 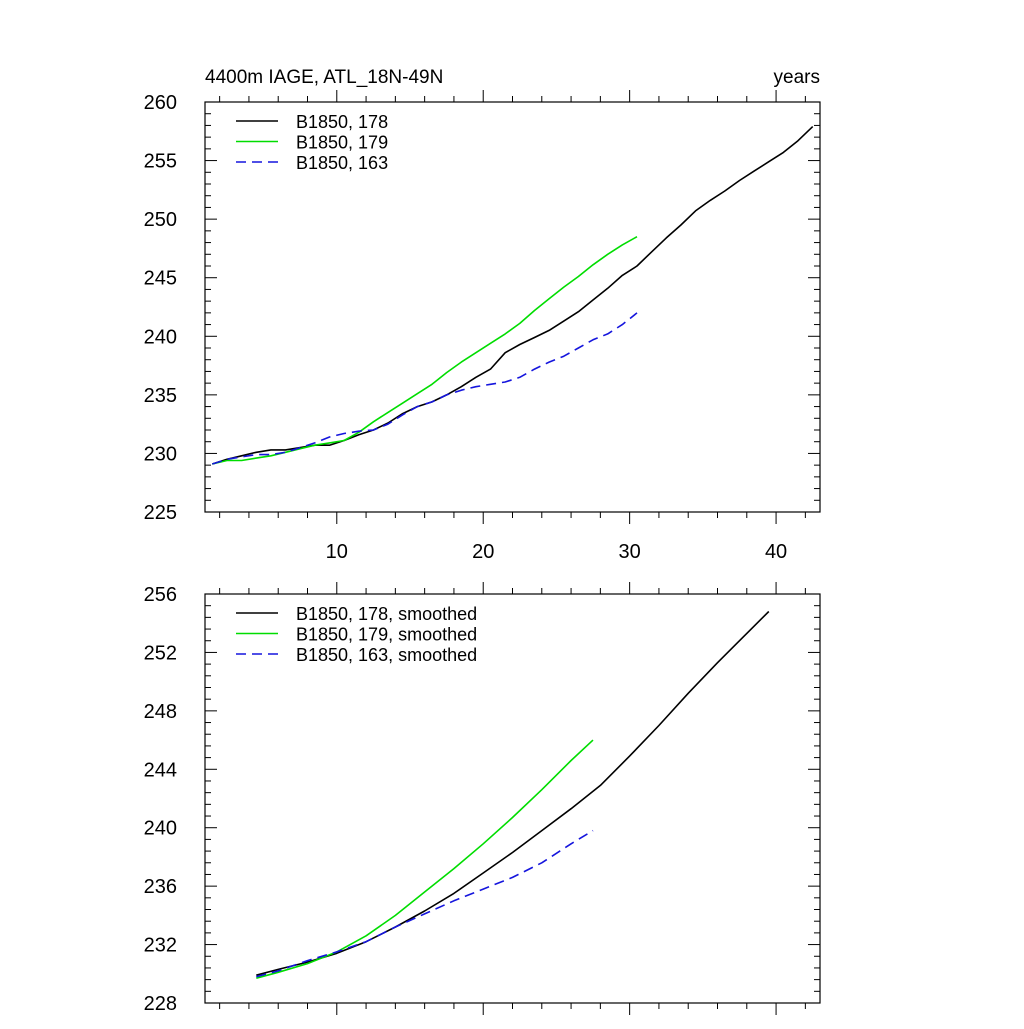 I want to click on legend-label-3: B1850, 163, so click(x=342, y=163).